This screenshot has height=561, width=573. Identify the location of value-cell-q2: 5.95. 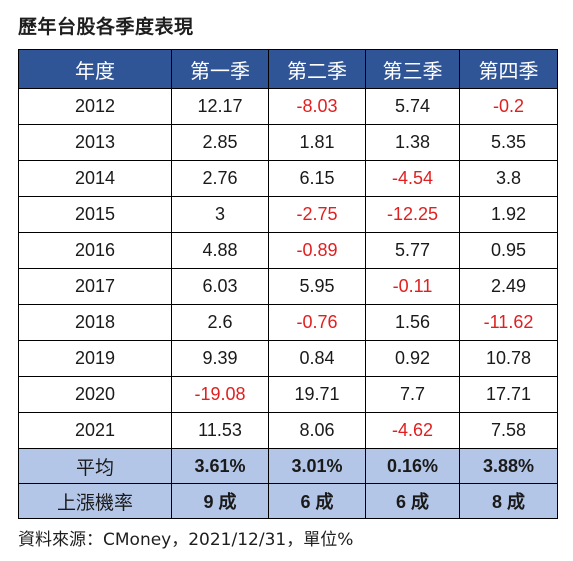
(317, 286).